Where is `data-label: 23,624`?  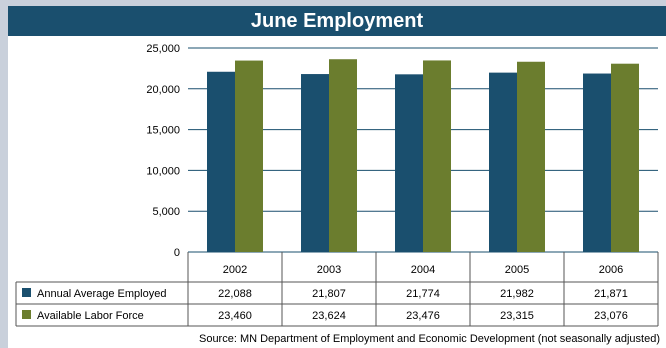
data-label: 23,624 is located at coordinates (329, 316).